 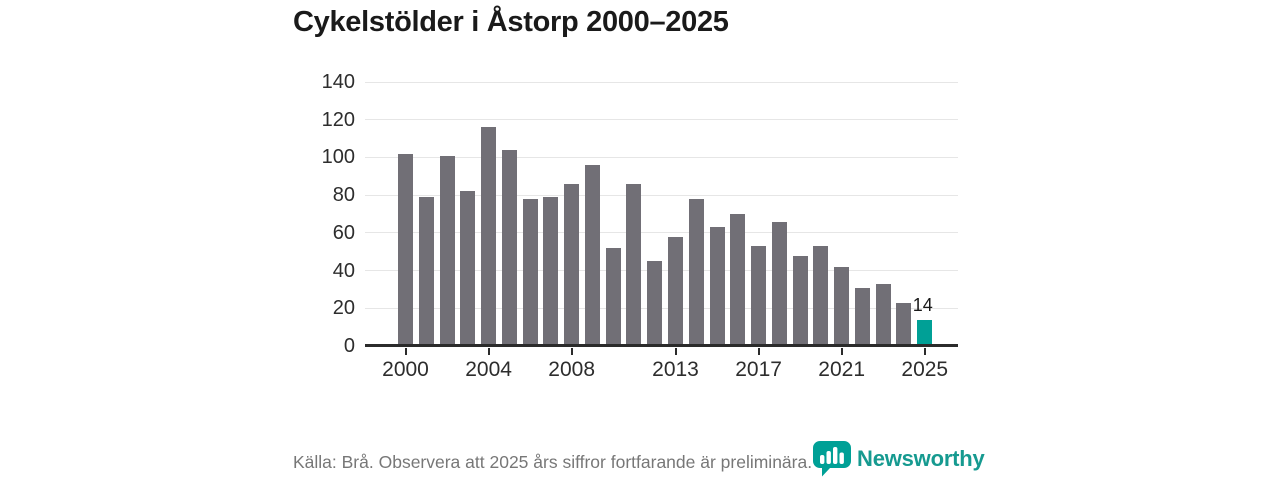 I want to click on y-tick-label: 40, so click(x=343, y=270).